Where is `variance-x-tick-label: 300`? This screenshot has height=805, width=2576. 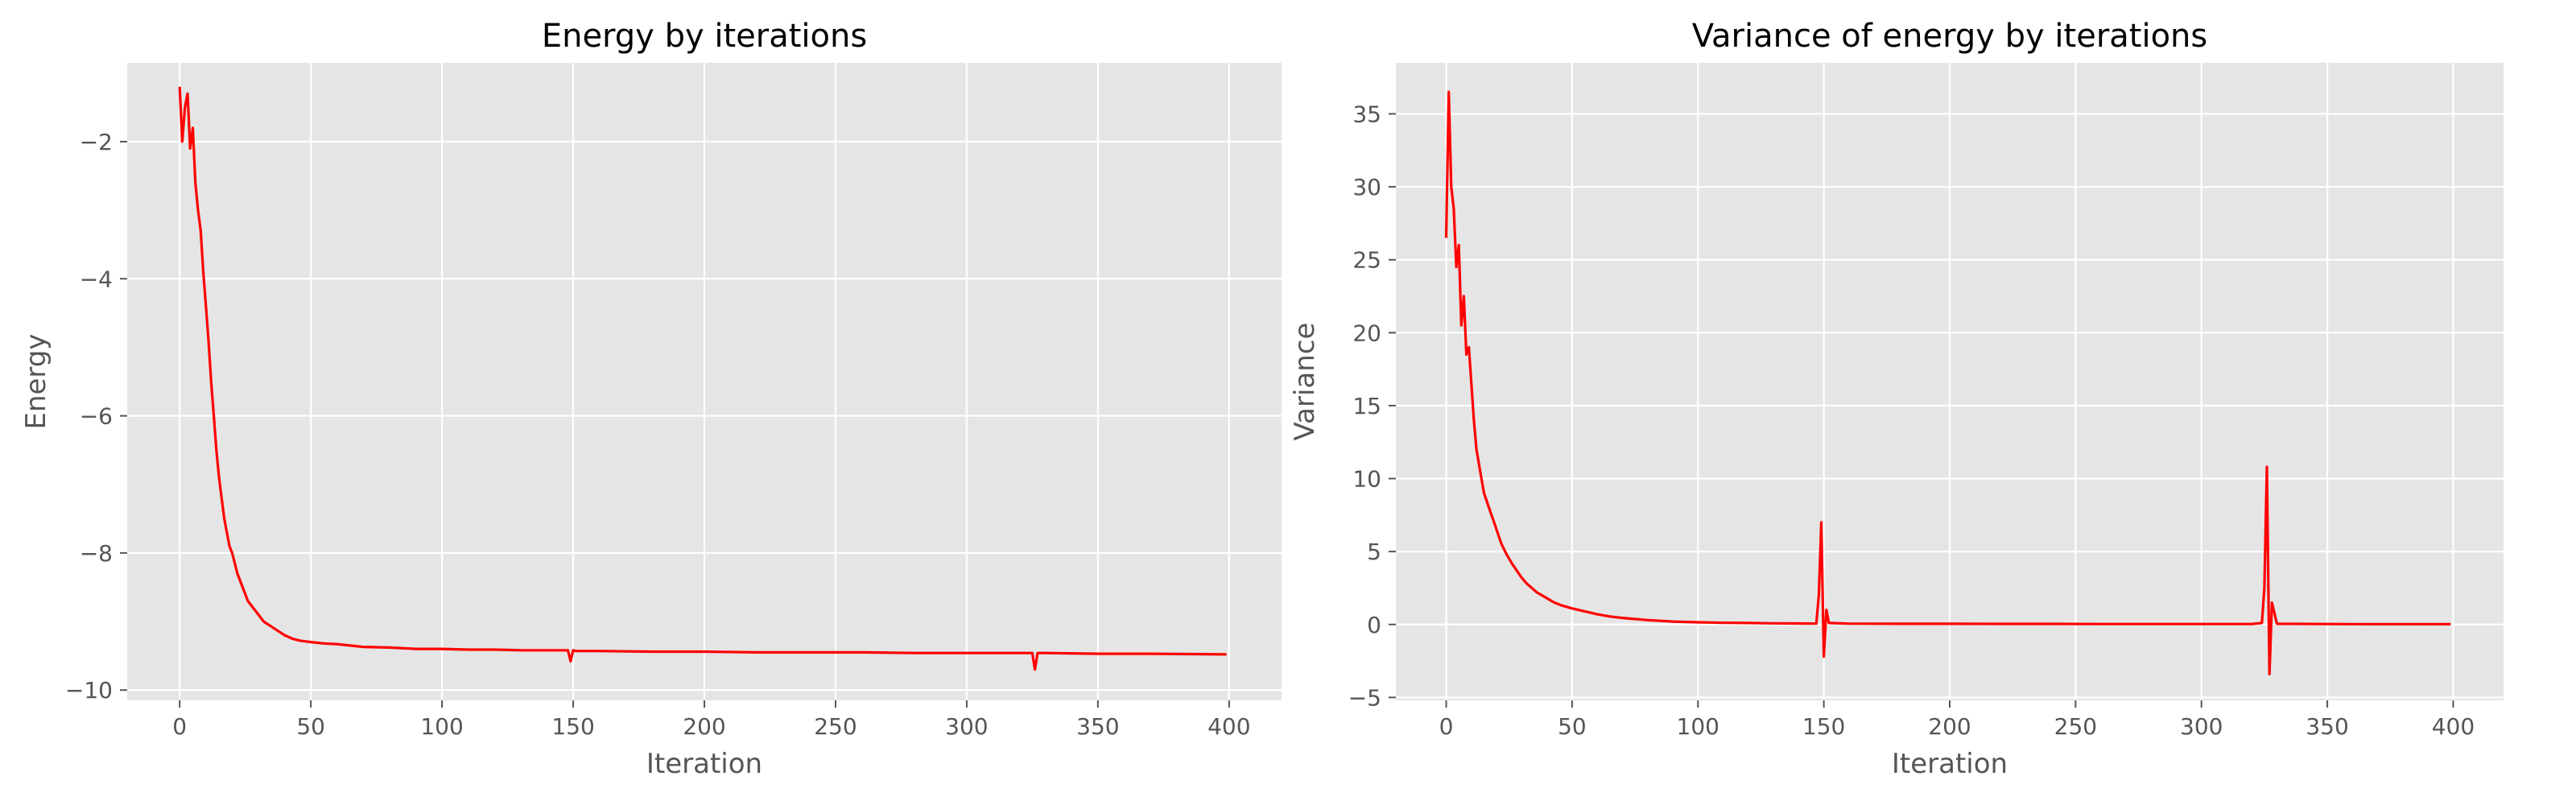
variance-x-tick-label: 300 is located at coordinates (2201, 726).